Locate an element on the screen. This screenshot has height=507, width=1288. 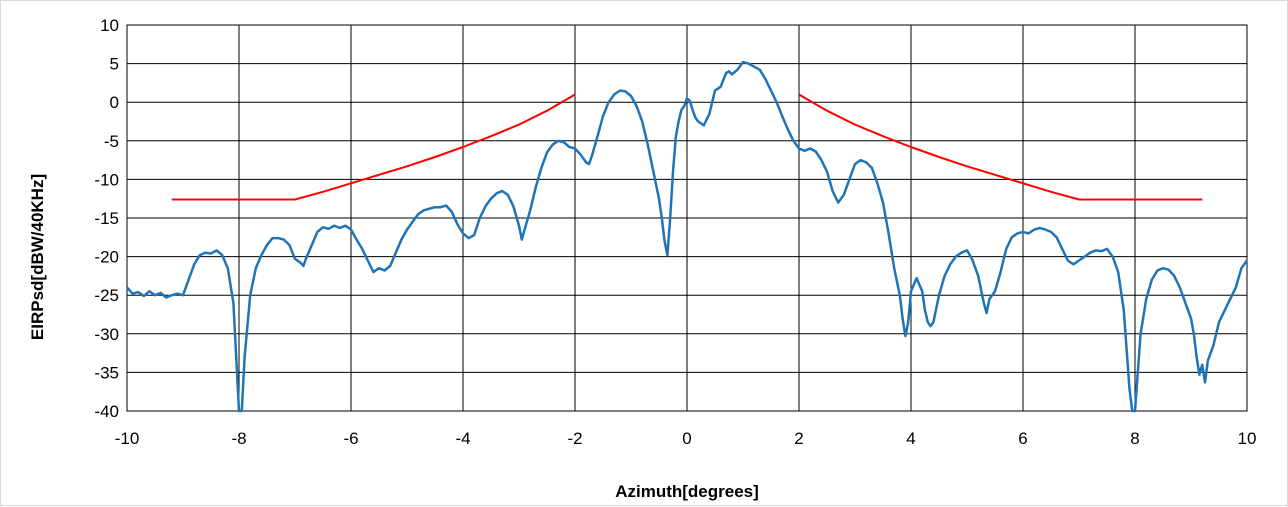
mask-line-right is located at coordinates (1000, 147).